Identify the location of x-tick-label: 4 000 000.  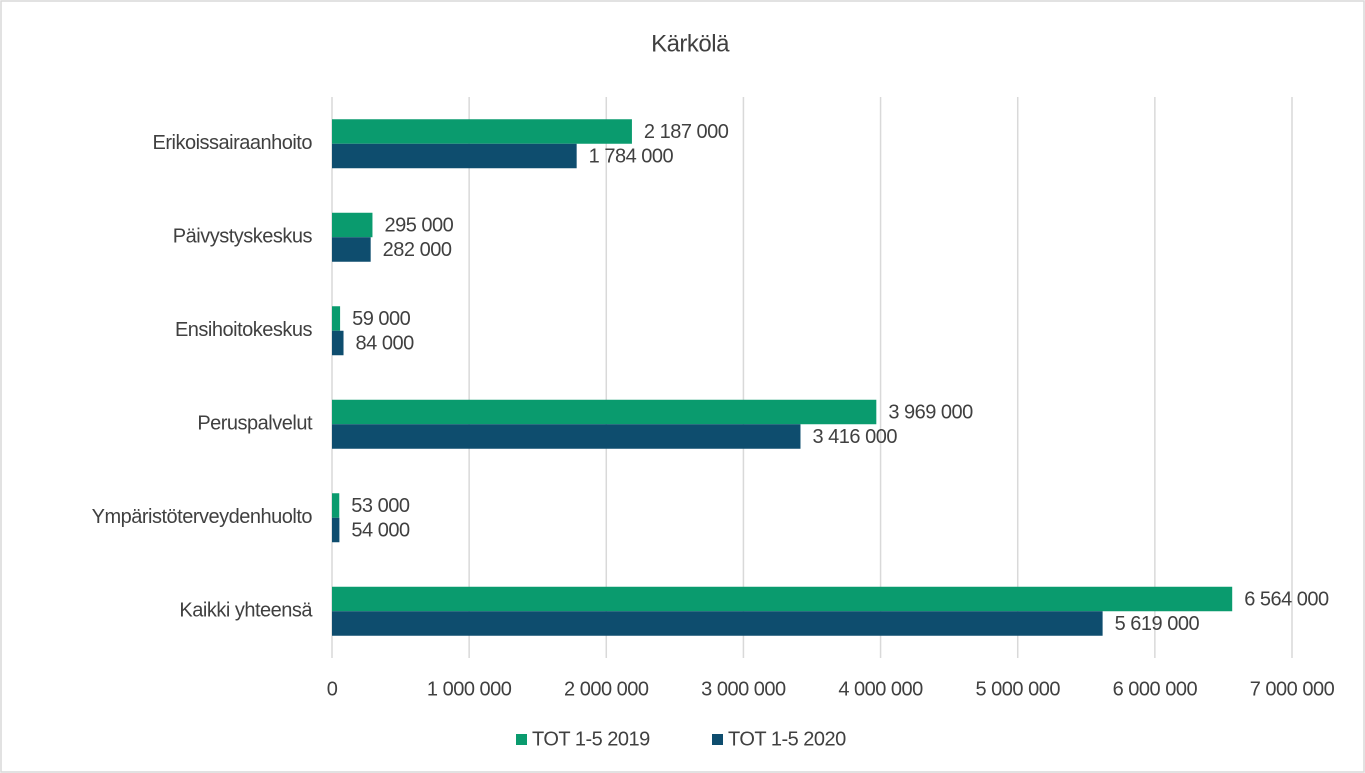
(880, 689).